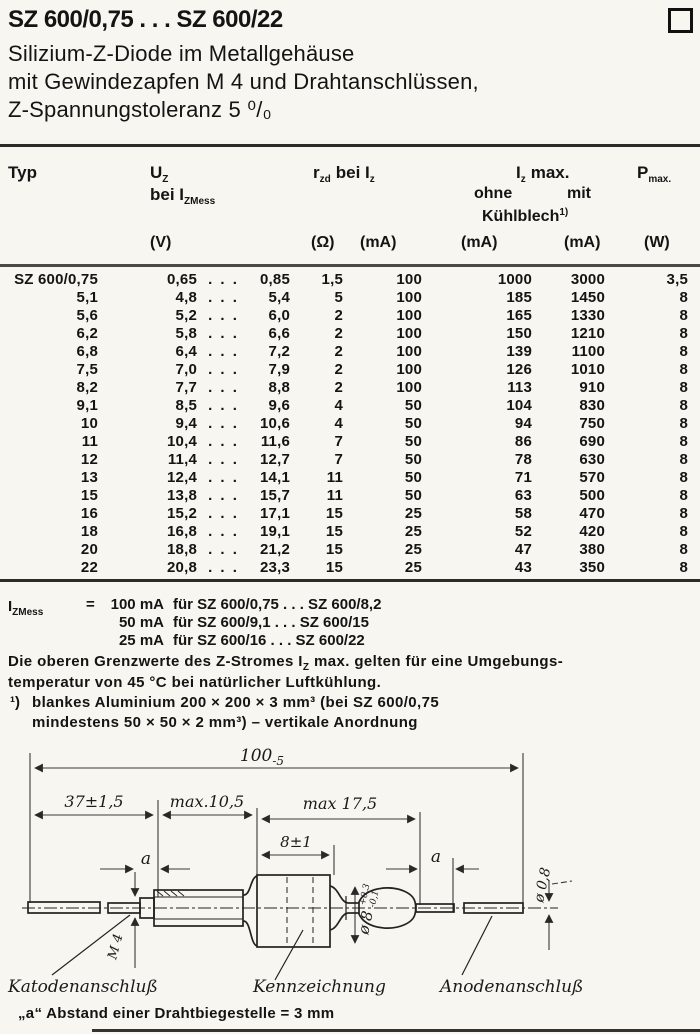 Image resolution: width=700 pixels, height=1034 pixels. I want to click on unit-w: (W), so click(657, 242).